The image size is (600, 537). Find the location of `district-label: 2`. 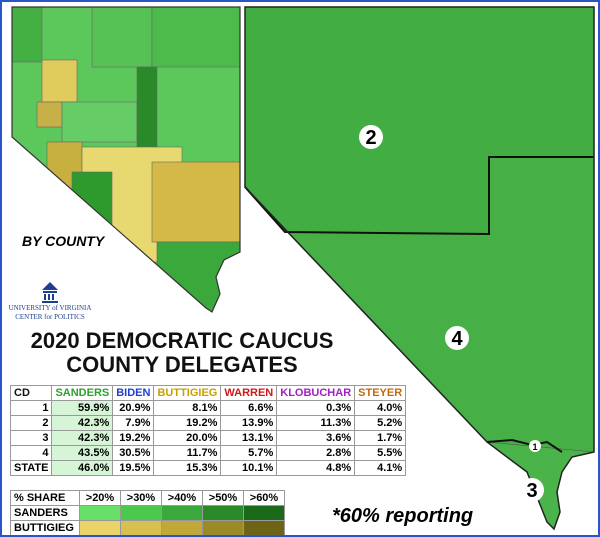

district-label: 2 is located at coordinates (370, 138).